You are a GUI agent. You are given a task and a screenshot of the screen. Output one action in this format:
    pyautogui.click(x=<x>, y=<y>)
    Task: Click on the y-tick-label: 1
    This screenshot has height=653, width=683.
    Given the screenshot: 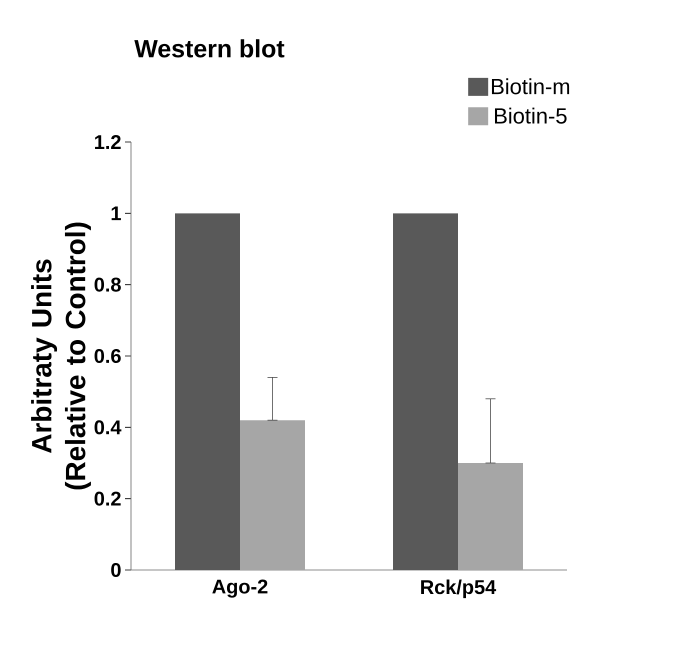 What is the action you would take?
    pyautogui.click(x=116, y=213)
    